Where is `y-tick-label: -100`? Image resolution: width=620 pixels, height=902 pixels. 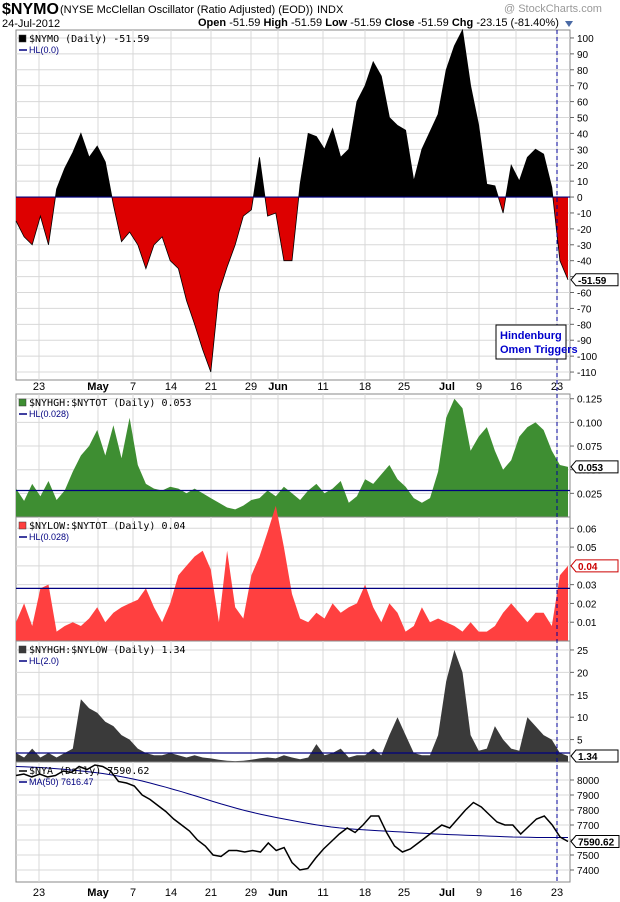
y-tick-label: -100 is located at coordinates (587, 357).